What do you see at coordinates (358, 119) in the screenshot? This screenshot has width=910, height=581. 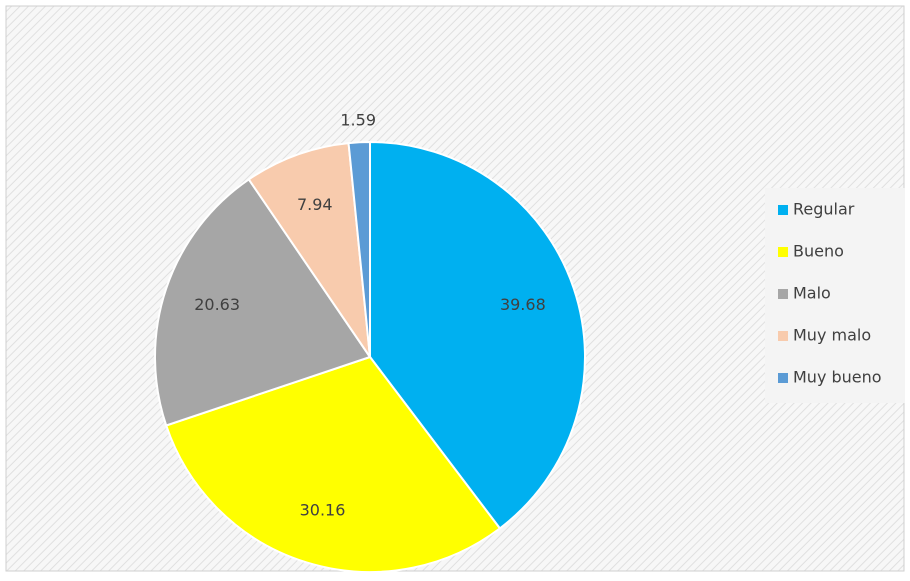 I see `data-label: 1.59` at bounding box center [358, 119].